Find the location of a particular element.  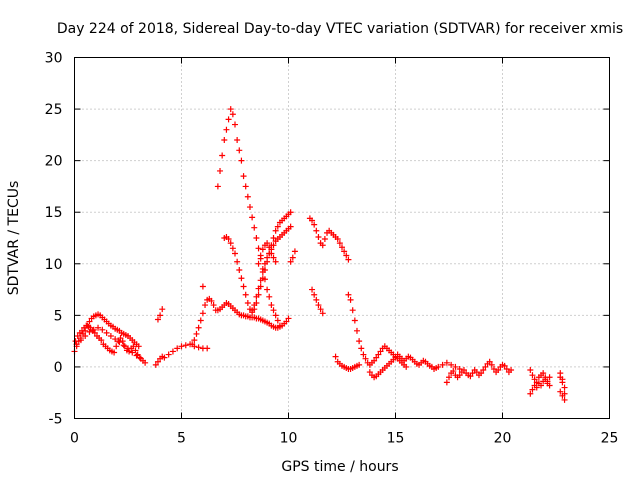

y-tick-label: 5 is located at coordinates (58, 316).